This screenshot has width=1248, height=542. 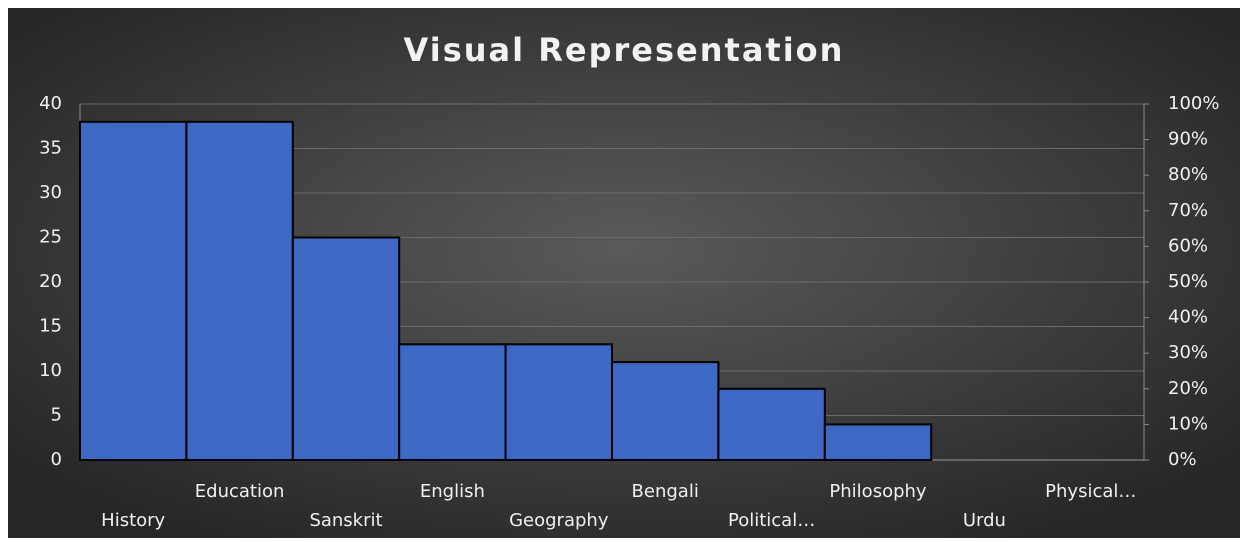 What do you see at coordinates (56, 415) in the screenshot?
I see `y-tick-label: 5` at bounding box center [56, 415].